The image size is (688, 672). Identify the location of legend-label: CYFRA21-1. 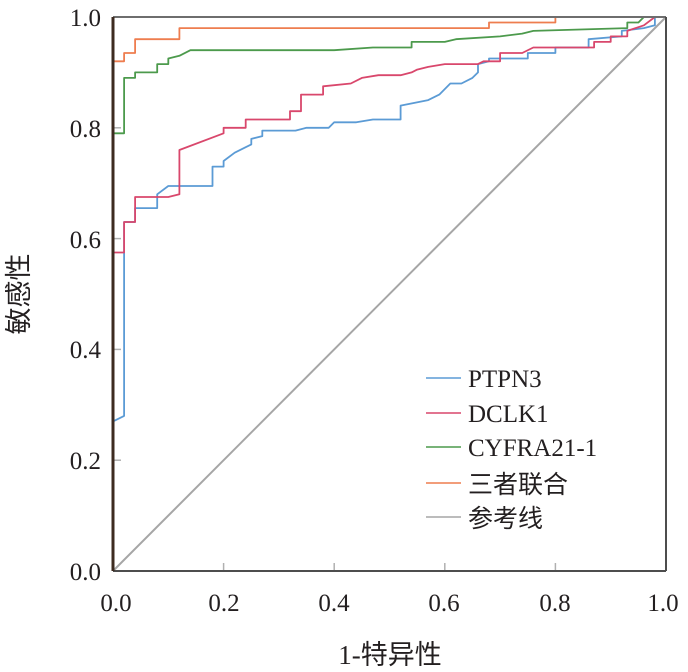
(532, 448).